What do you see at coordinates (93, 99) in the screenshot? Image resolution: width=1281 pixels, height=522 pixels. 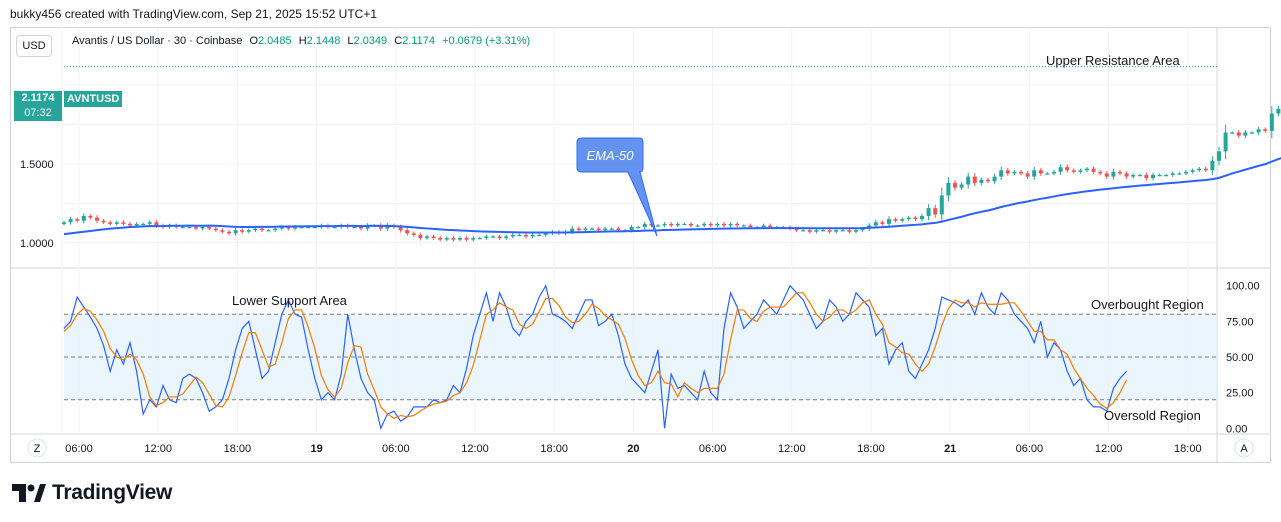 I see `symbol-badge: AVNTUSD` at bounding box center [93, 99].